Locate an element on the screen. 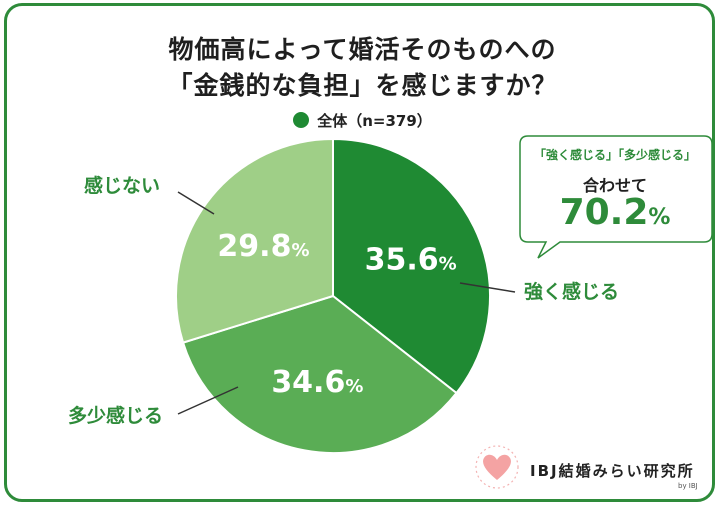 This screenshot has width=725, height=507. slice-category-label: 多少感じる is located at coordinates (115, 415).